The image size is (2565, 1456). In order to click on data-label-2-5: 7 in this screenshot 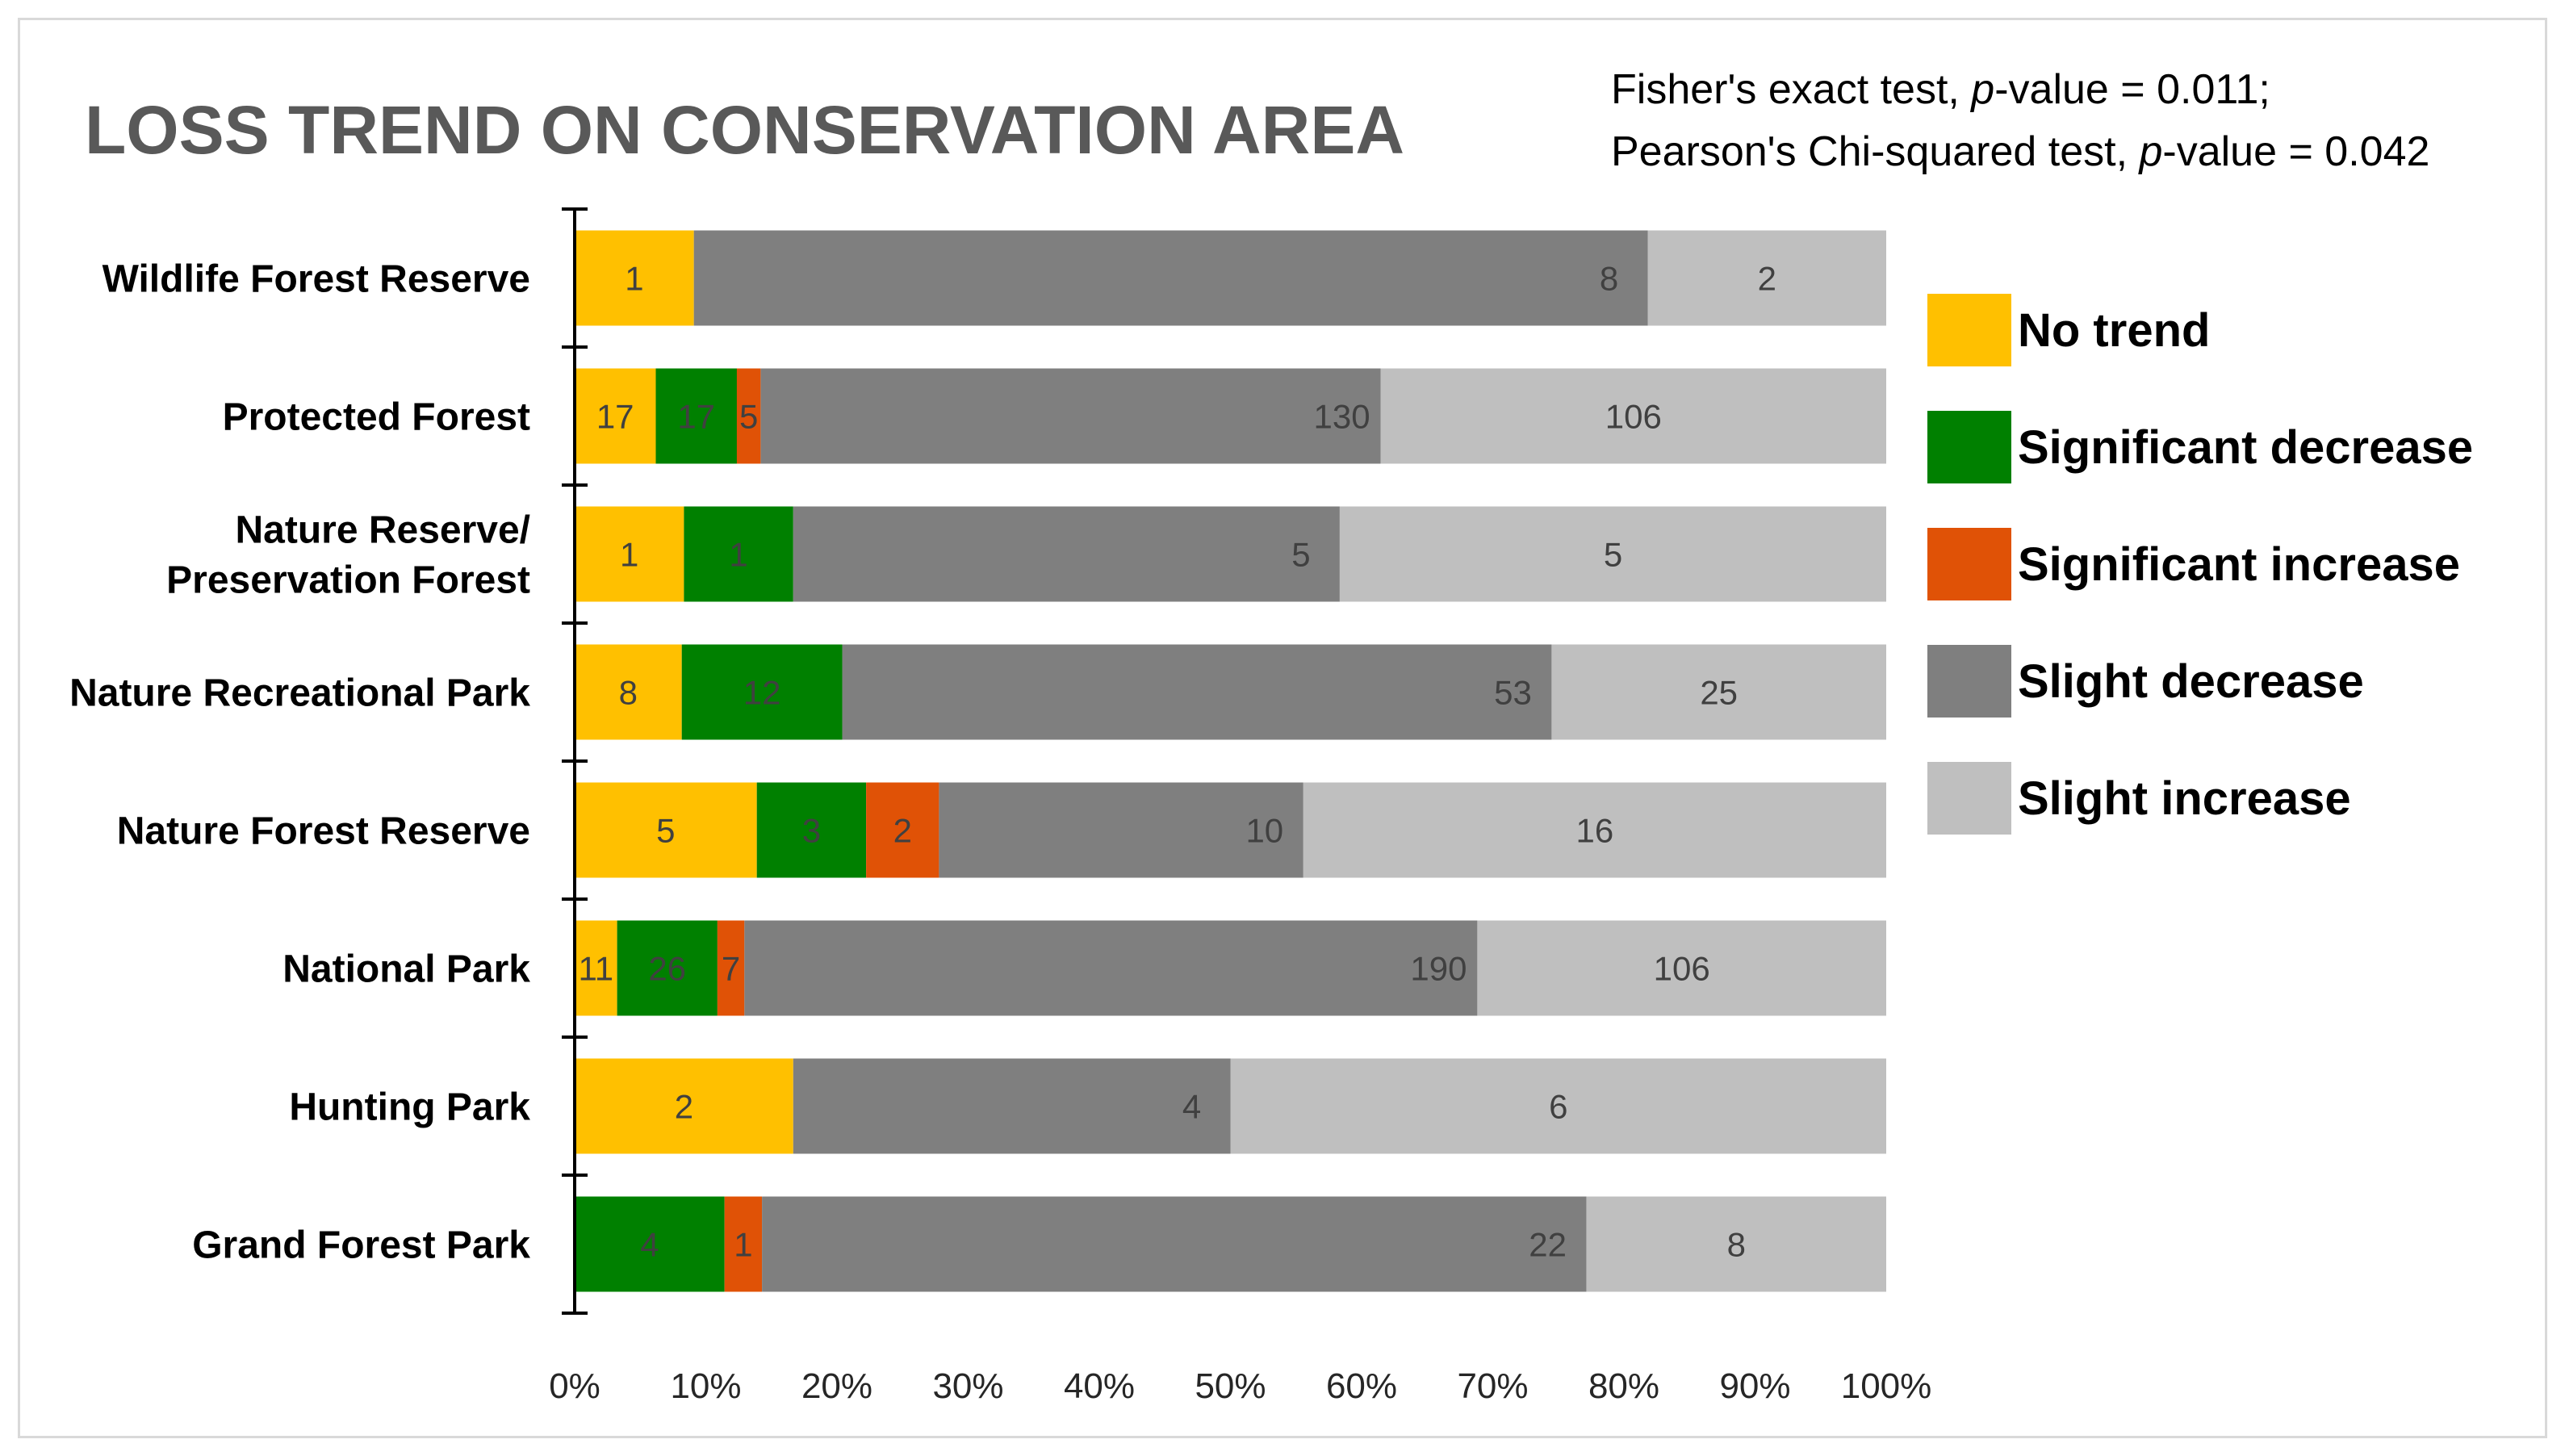, I will do `click(731, 969)`.